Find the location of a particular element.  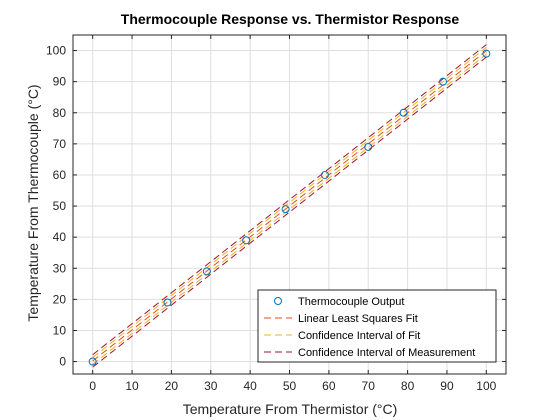

x-tick-label: 0 is located at coordinates (92, 386).